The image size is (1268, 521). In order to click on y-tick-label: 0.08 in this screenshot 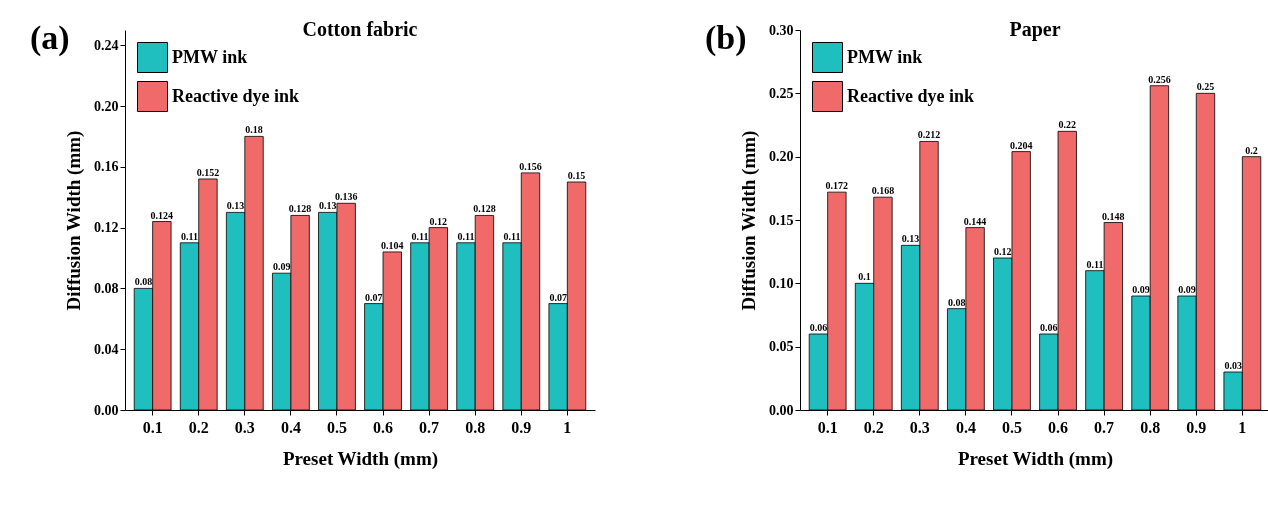, I will do `click(106, 288)`.